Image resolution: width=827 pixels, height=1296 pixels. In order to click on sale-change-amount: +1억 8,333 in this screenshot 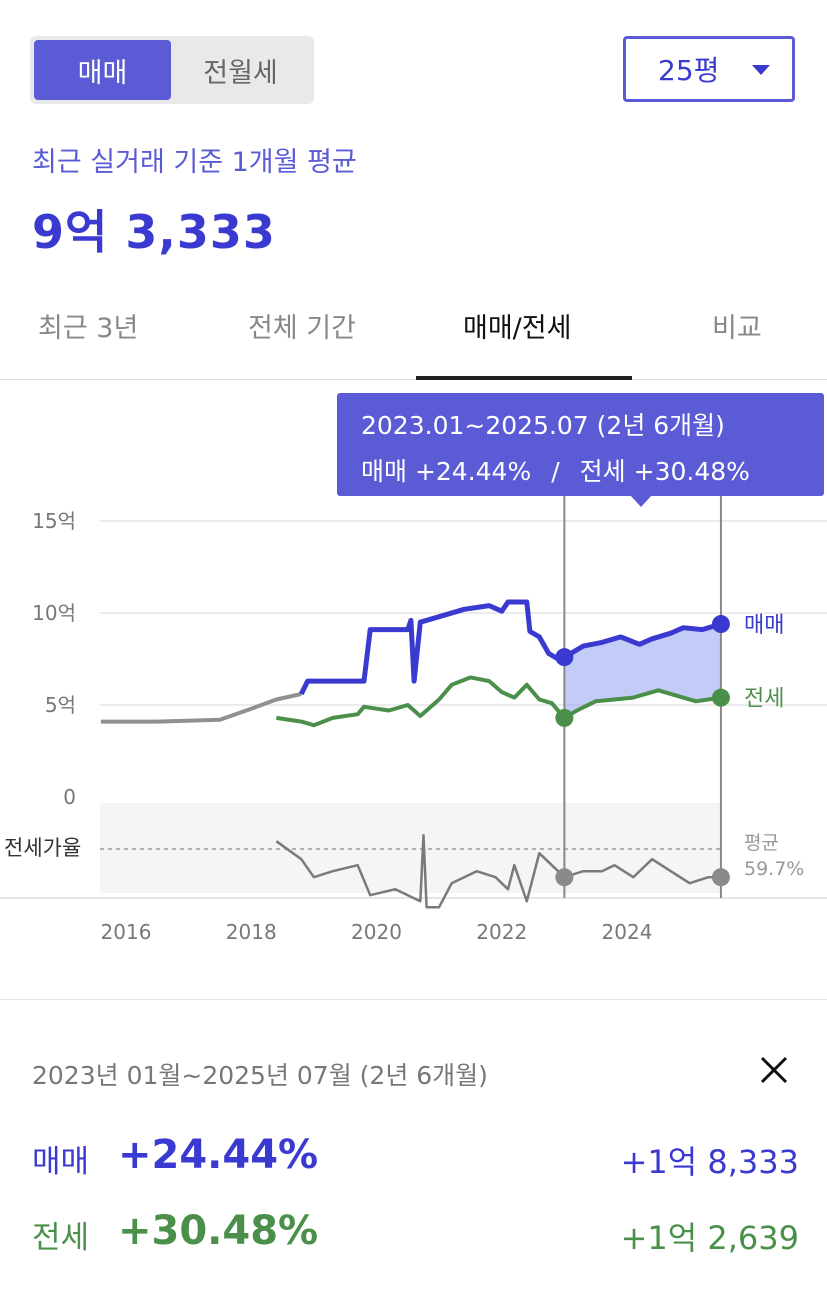, I will do `click(709, 1162)`.